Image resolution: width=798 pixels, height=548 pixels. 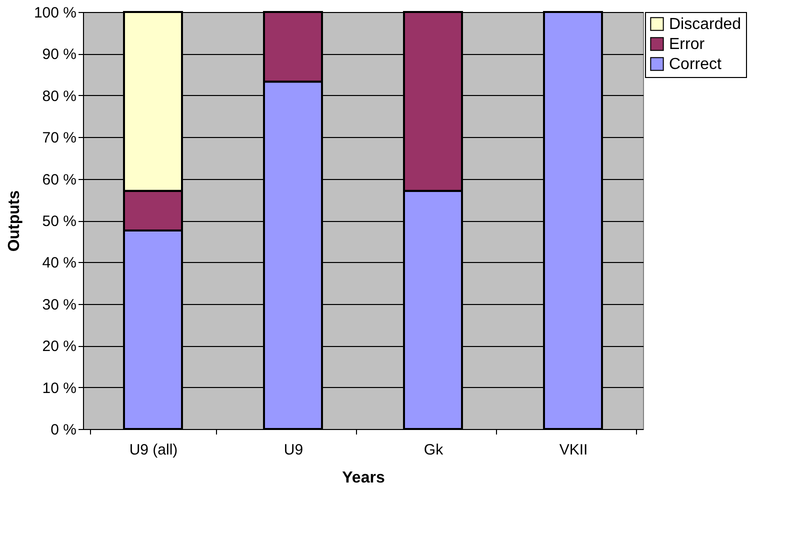 I want to click on y-tick-label: 60 %, so click(x=59, y=179).